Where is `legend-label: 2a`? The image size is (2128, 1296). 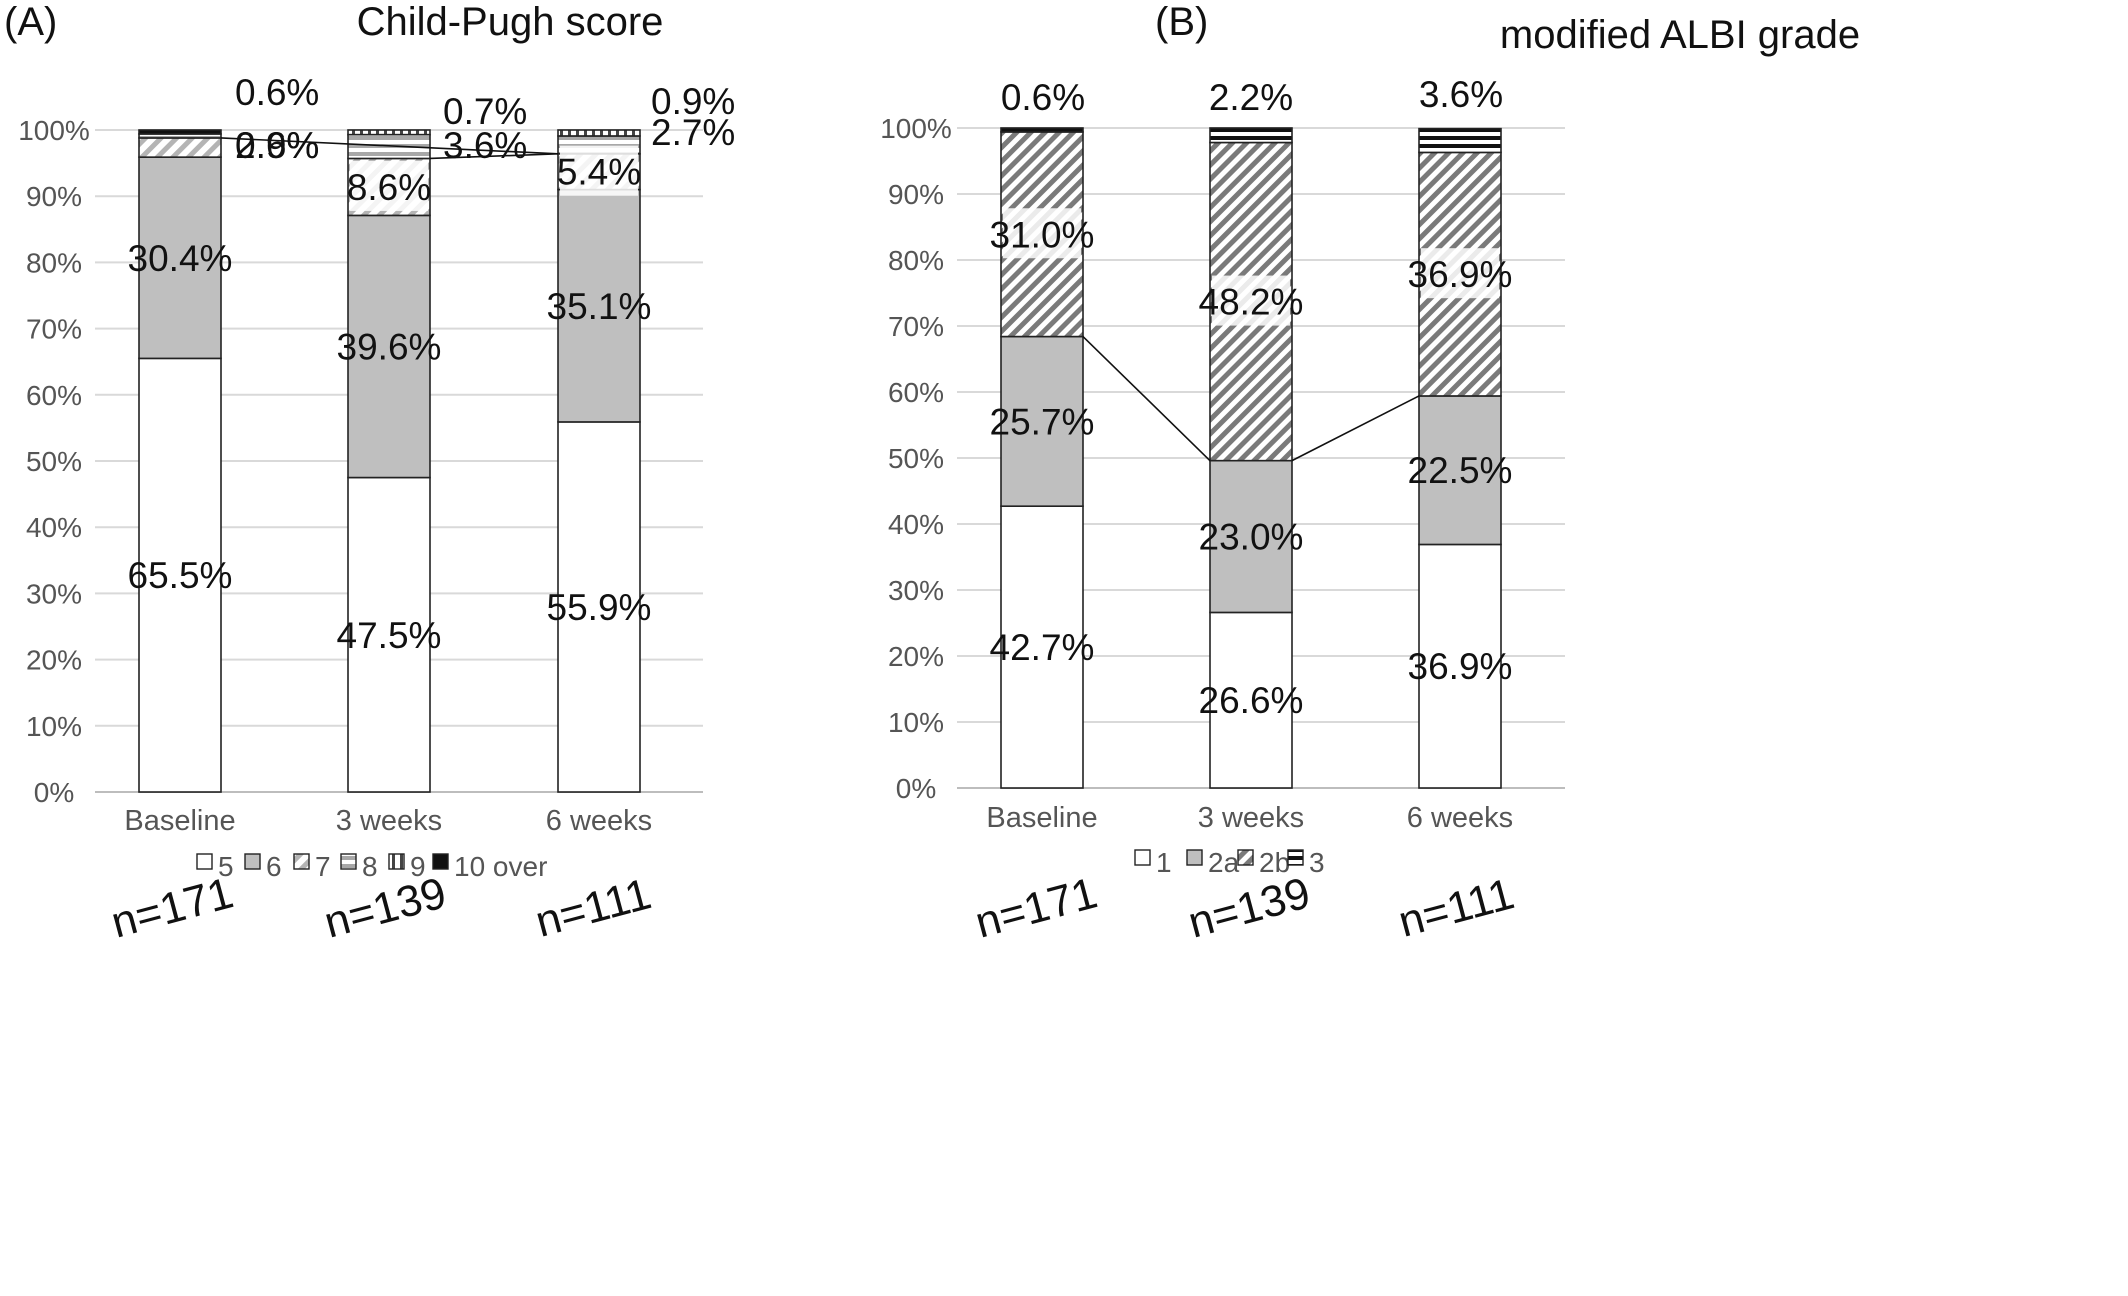
legend-label: 2a is located at coordinates (1224, 862).